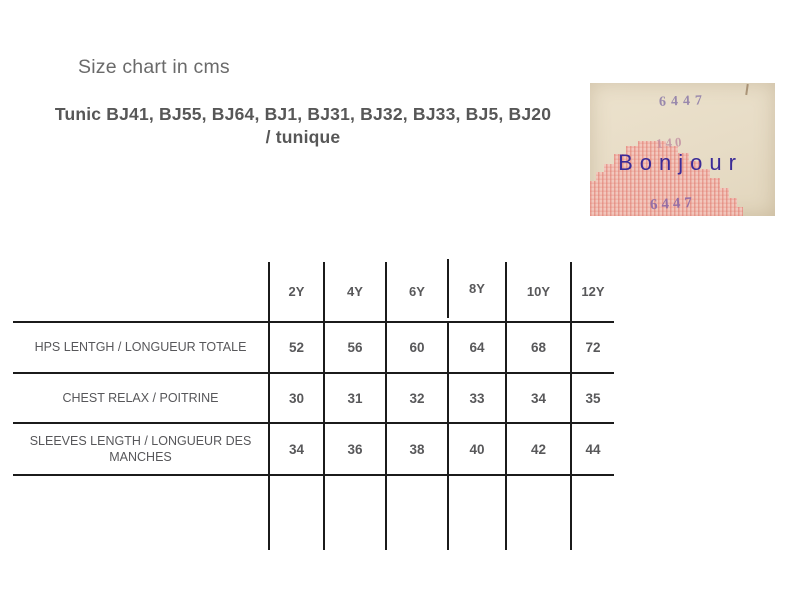 This screenshot has width=800, height=600. What do you see at coordinates (592, 346) in the screenshot?
I see `table-cell: 72` at bounding box center [592, 346].